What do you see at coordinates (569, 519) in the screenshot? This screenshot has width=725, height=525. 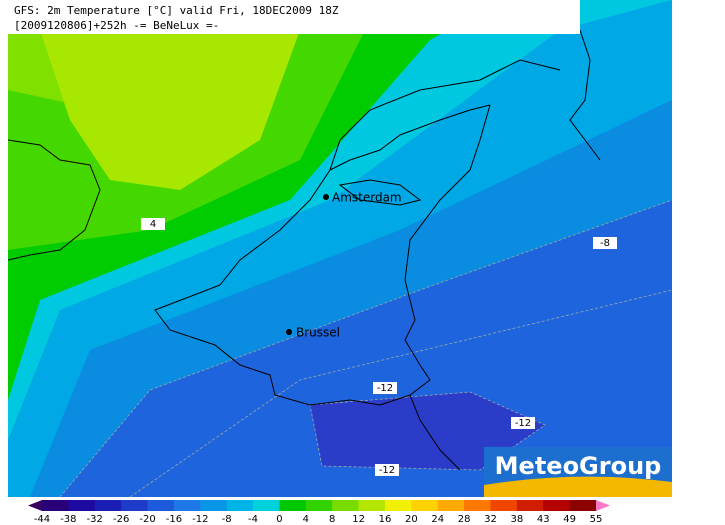 I see `colorbar-tick-label: 49` at bounding box center [569, 519].